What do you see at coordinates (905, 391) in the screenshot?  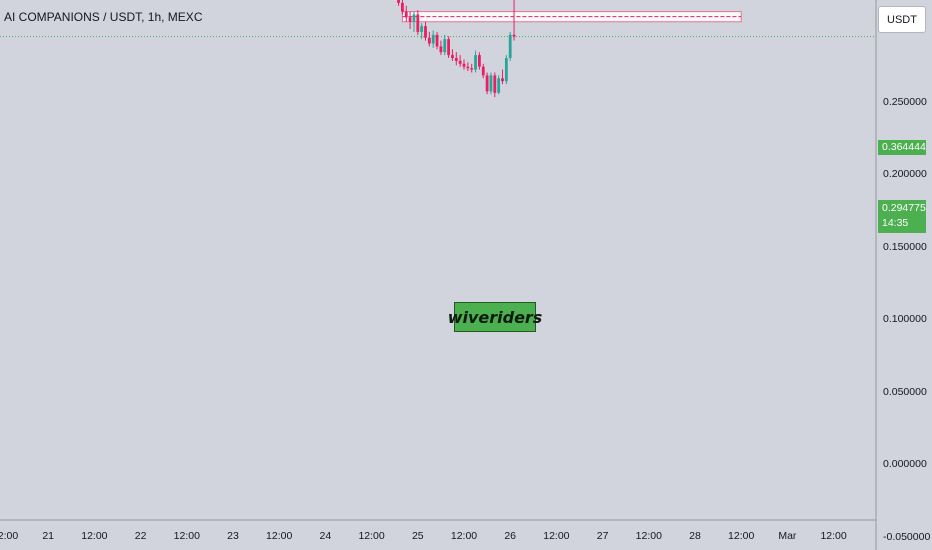 I see `price-tick-label: 0.050000` at bounding box center [905, 391].